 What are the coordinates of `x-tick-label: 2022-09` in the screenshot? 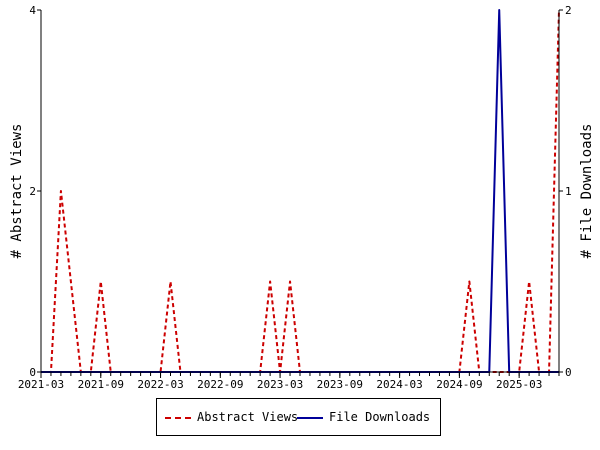 It's located at (220, 384).